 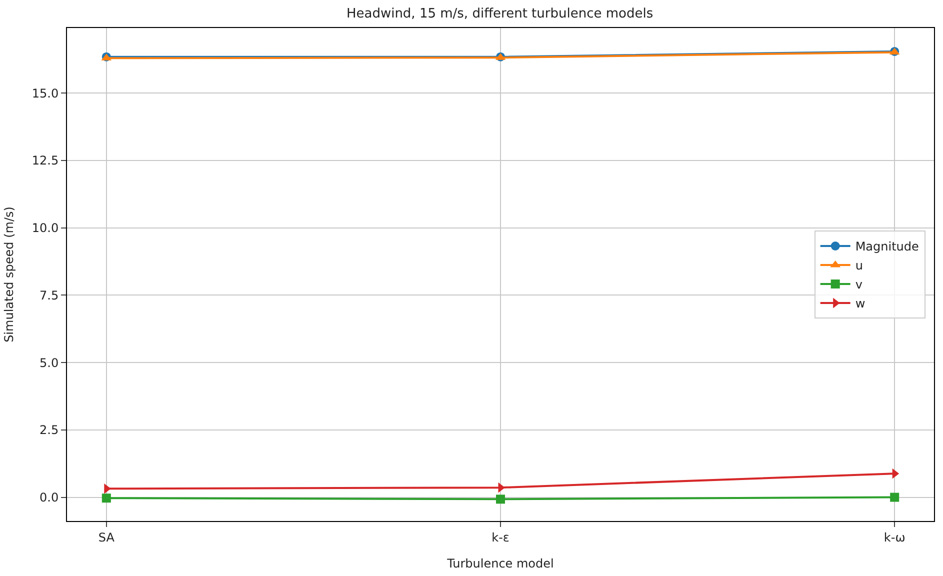 I want to click on chart-title: Headwind, 15 m/s, different turbulence models, so click(x=500, y=14).